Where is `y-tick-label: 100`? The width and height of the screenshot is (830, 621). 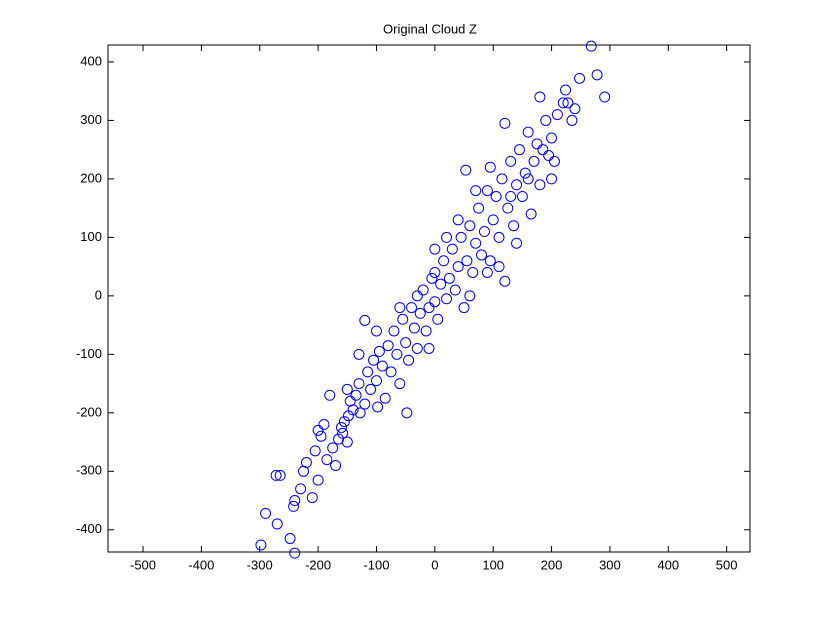 y-tick-label: 100 is located at coordinates (91, 236).